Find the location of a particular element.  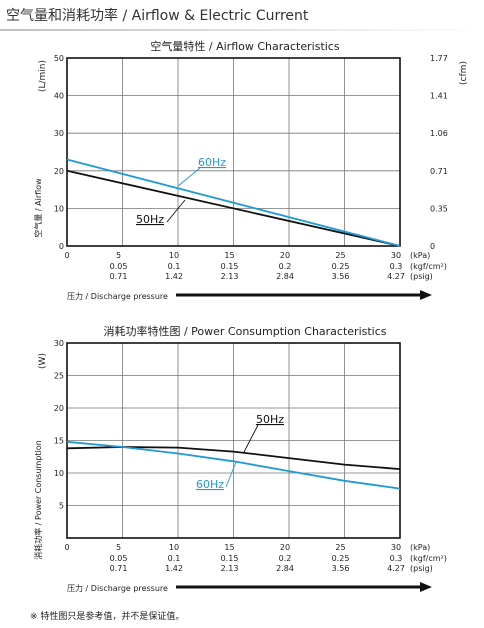

y-axis-unit-right: (cfm) is located at coordinates (464, 73).